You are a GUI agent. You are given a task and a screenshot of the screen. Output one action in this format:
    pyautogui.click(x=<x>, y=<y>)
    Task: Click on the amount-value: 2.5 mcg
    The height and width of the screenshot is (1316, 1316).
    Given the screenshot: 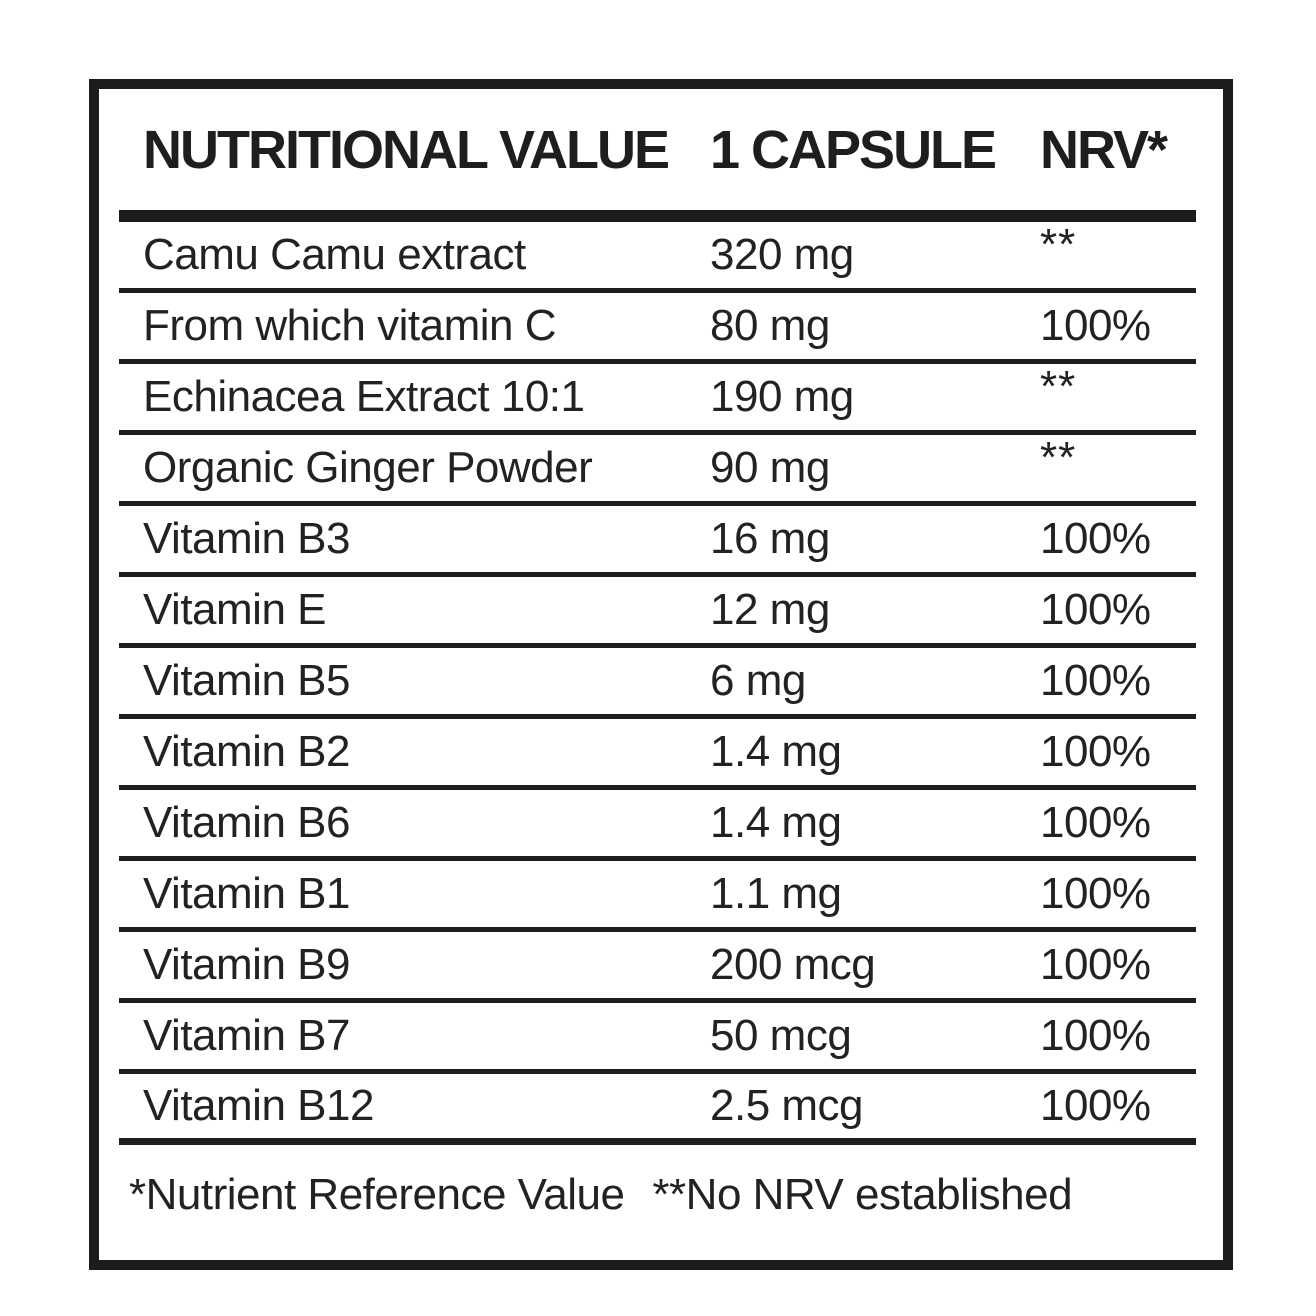 What is the action you would take?
    pyautogui.click(x=787, y=1105)
    